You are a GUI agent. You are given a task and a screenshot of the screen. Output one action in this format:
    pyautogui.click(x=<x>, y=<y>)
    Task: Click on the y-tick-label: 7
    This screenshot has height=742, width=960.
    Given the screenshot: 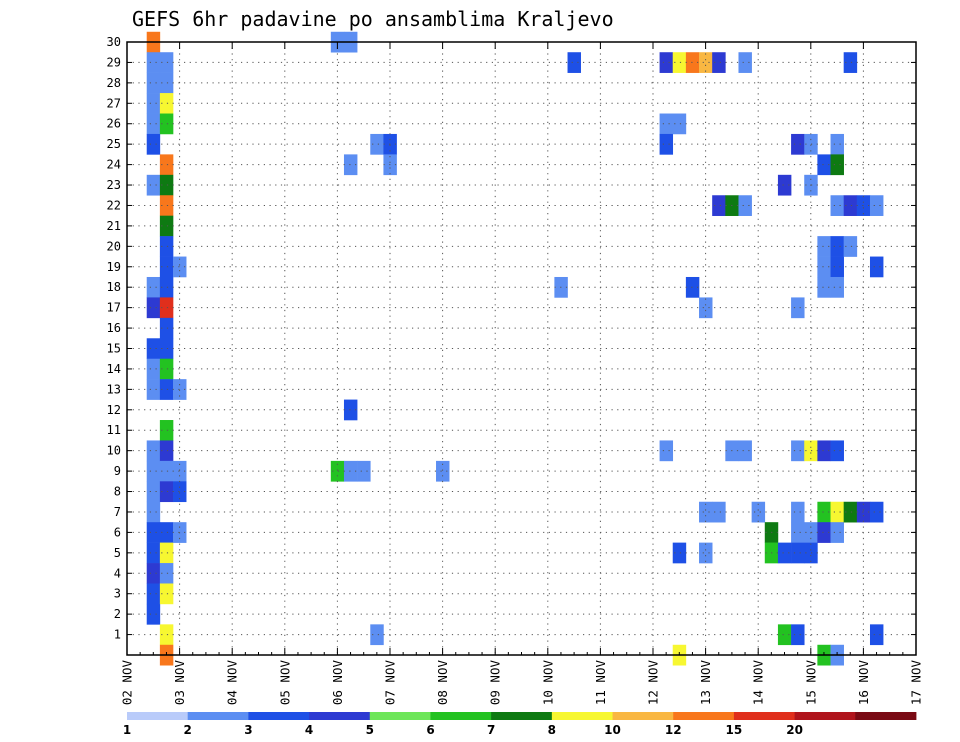 What is the action you would take?
    pyautogui.click(x=117, y=512)
    